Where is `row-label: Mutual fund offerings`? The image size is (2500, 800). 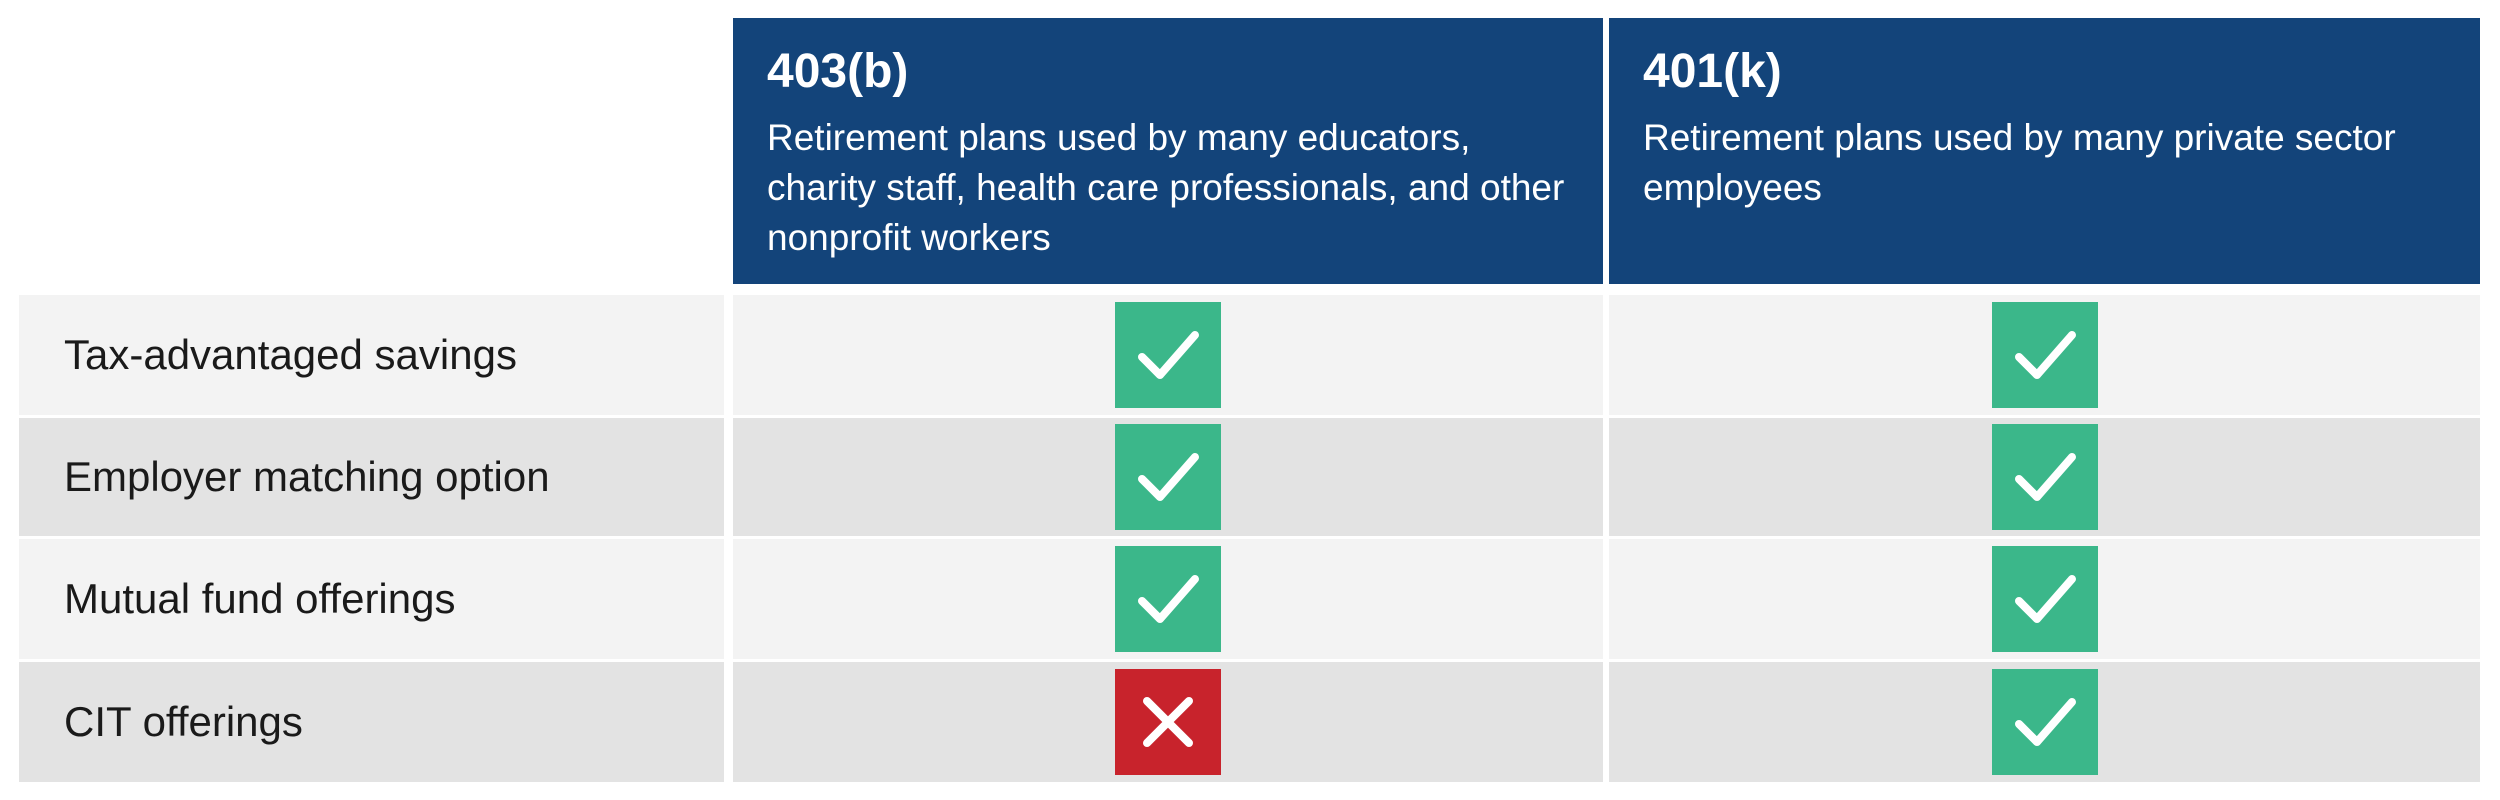
row-label: Mutual fund offerings is located at coordinates (371, 599).